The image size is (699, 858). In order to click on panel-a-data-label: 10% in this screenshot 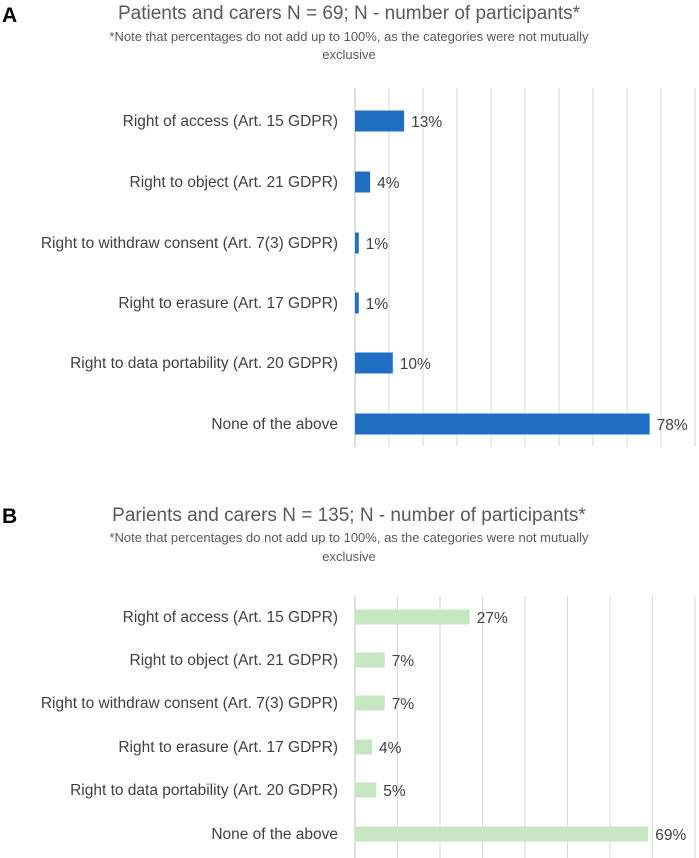, I will do `click(415, 364)`.